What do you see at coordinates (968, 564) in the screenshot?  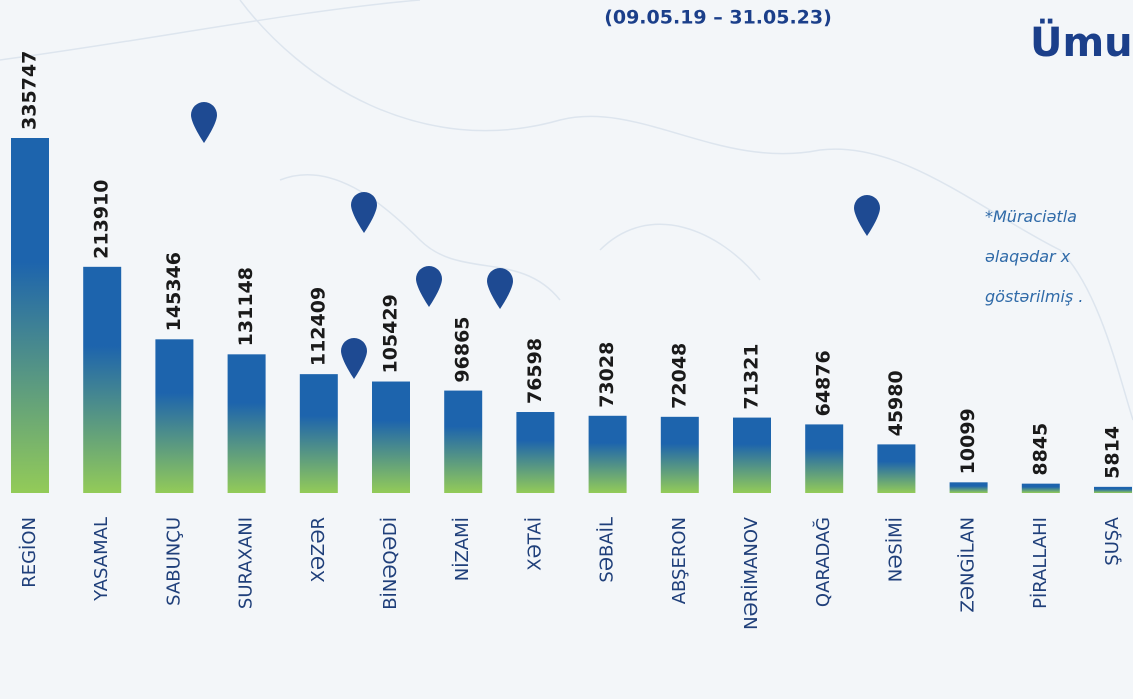 I see `x-tick-label: ZƏNGİLAN` at bounding box center [968, 564].